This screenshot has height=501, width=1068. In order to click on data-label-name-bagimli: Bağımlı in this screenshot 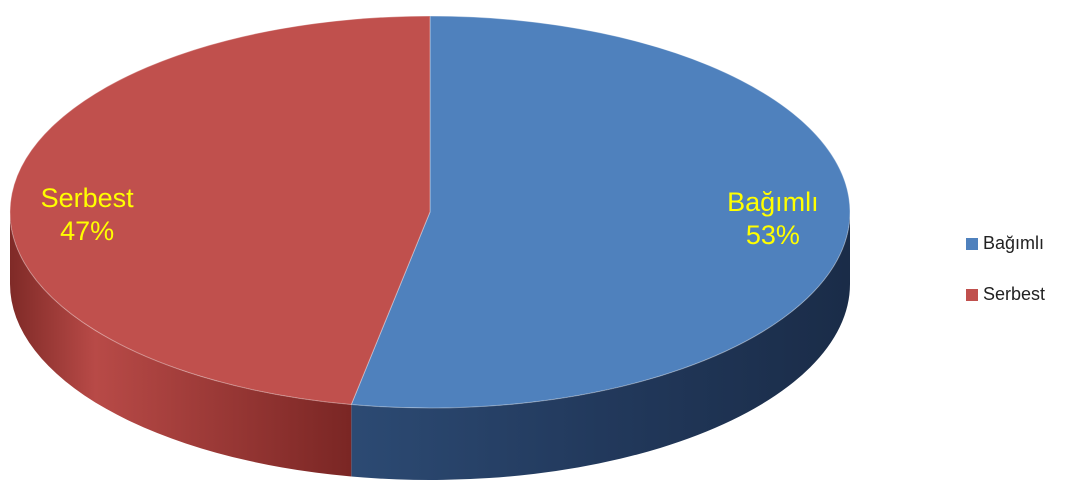, I will do `click(773, 202)`.